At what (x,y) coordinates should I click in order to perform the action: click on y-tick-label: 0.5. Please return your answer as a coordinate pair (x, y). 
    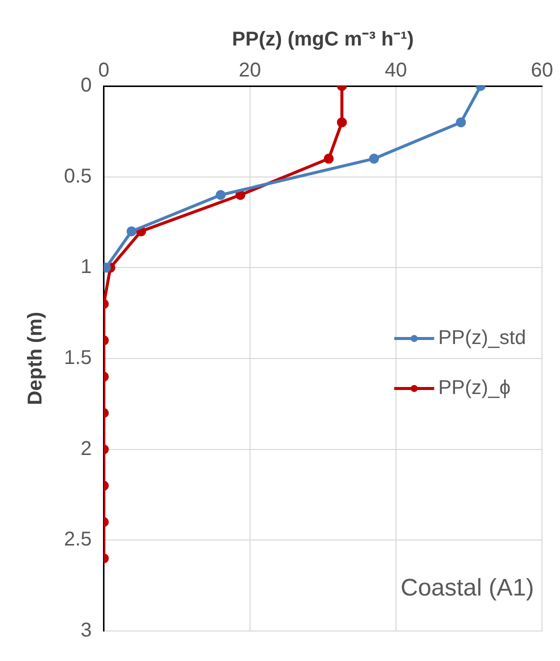
    Looking at the image, I should click on (78, 176).